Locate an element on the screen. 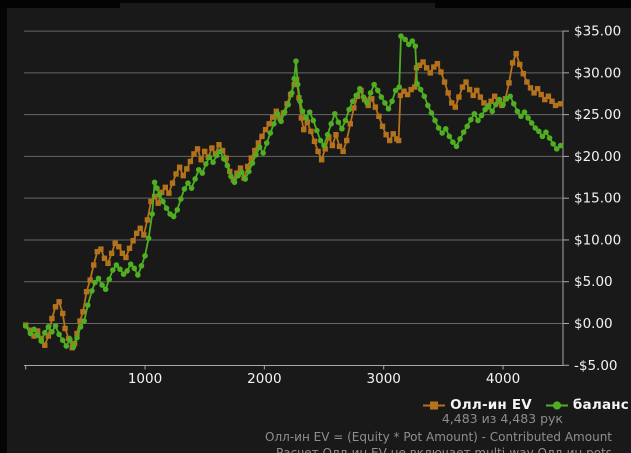  svg-text: $15.00 is located at coordinates (597, 199).